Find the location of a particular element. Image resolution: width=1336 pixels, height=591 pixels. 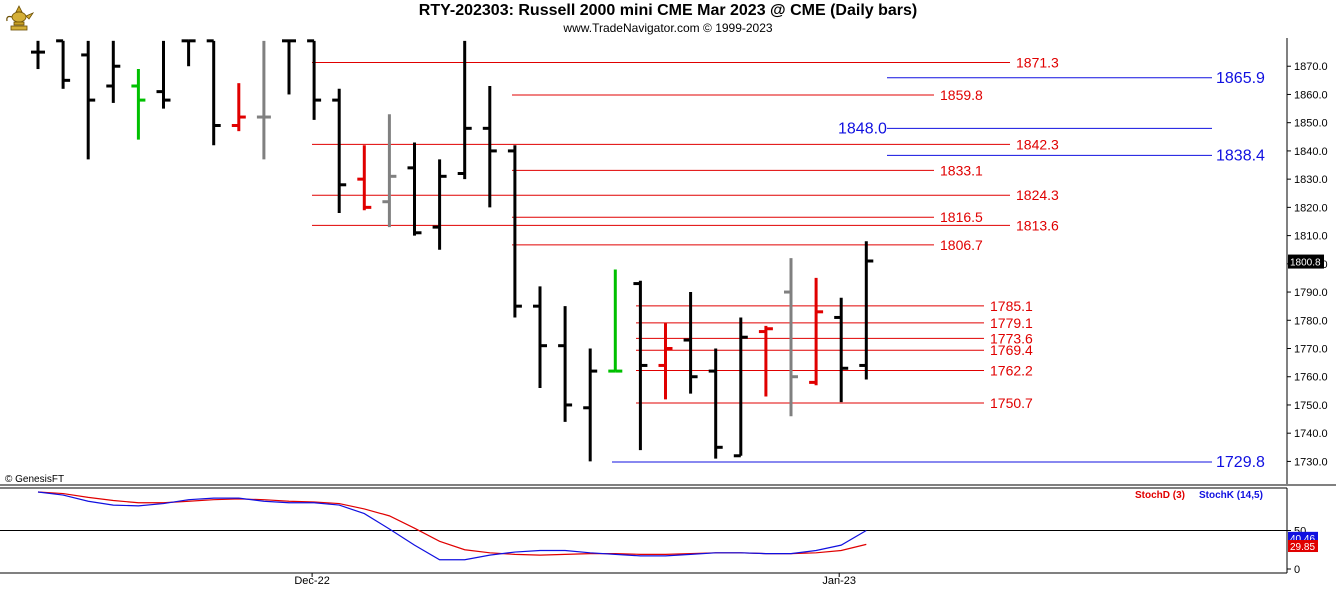

stochk-value-label: 40.46 is located at coordinates (1302, 539).